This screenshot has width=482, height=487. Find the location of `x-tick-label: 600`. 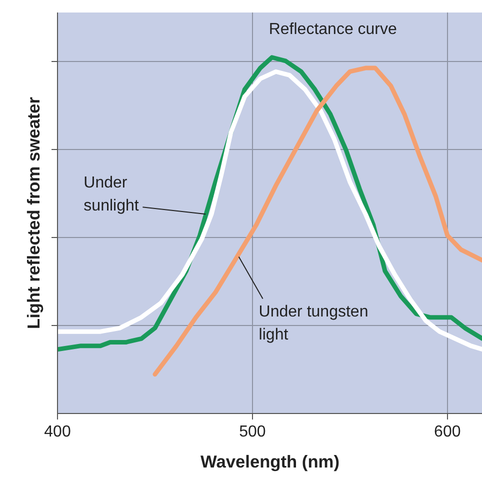

x-tick-label: 600 is located at coordinates (447, 432).